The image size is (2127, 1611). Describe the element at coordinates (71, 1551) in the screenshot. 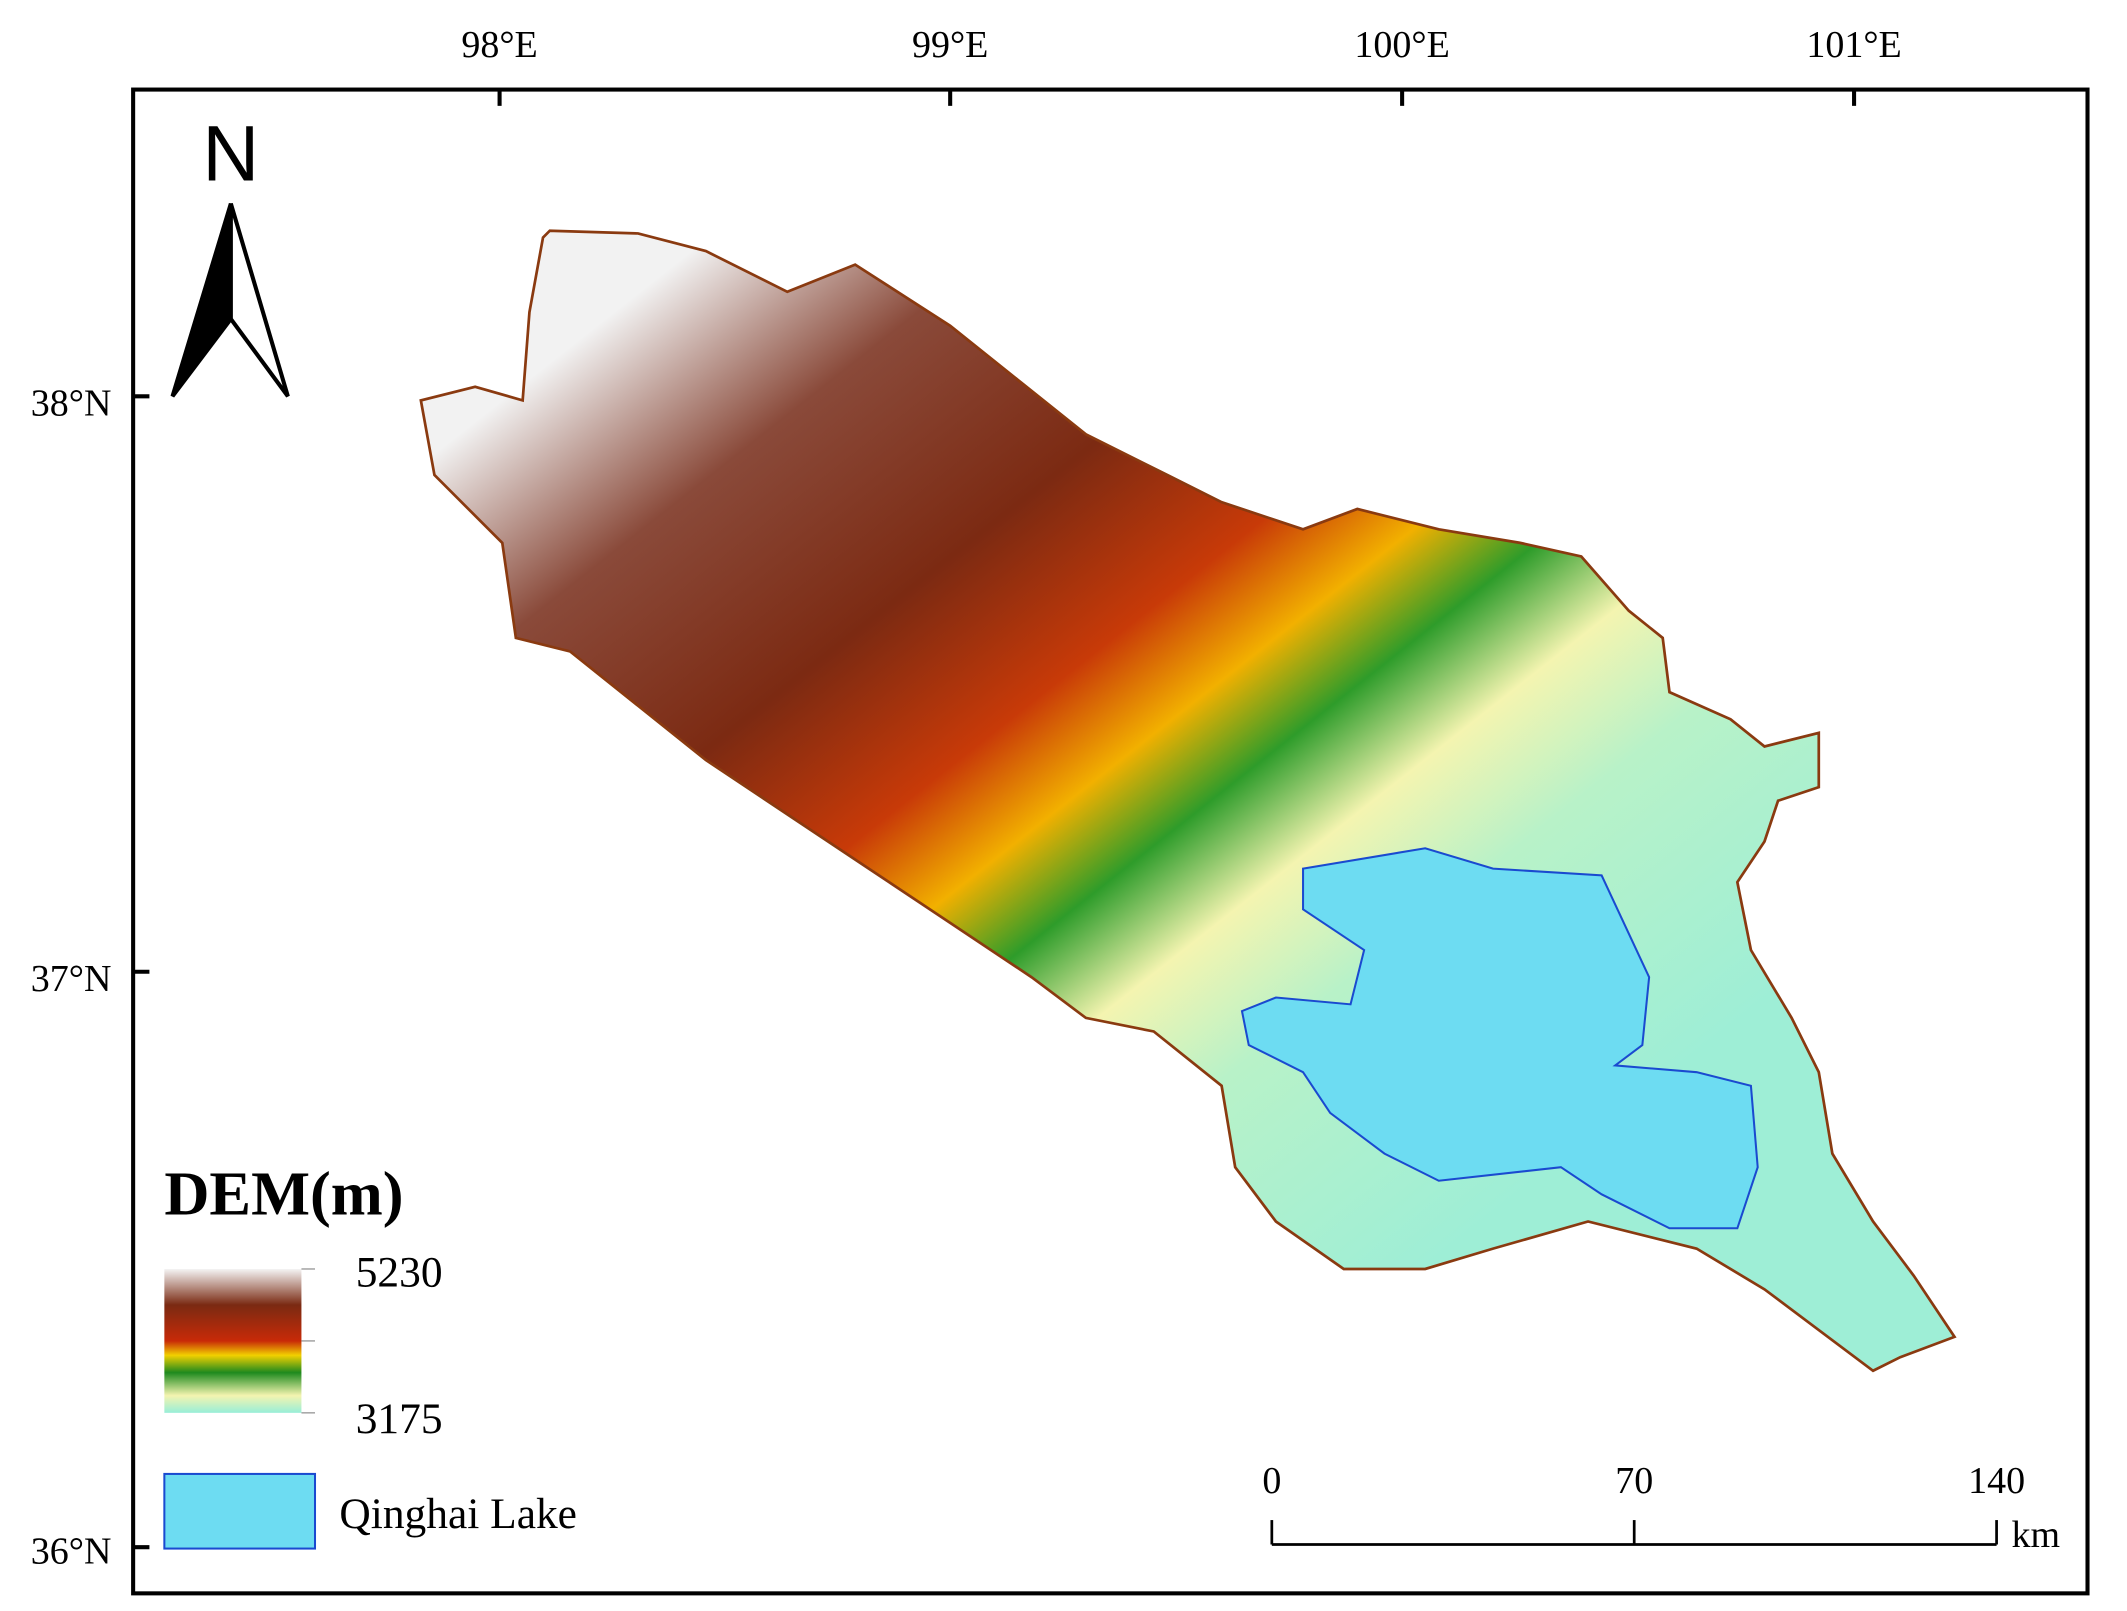

I see `lat-label: 36°N` at that location.